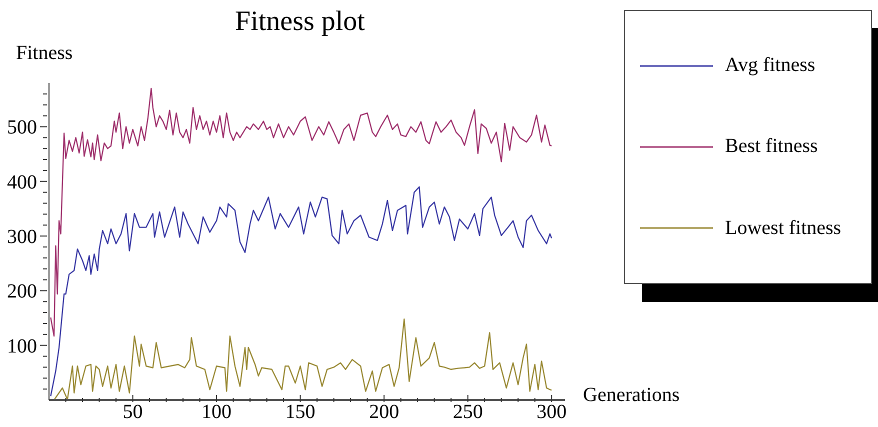  What do you see at coordinates (551, 412) in the screenshot?
I see `x-tick-label: 300` at bounding box center [551, 412].